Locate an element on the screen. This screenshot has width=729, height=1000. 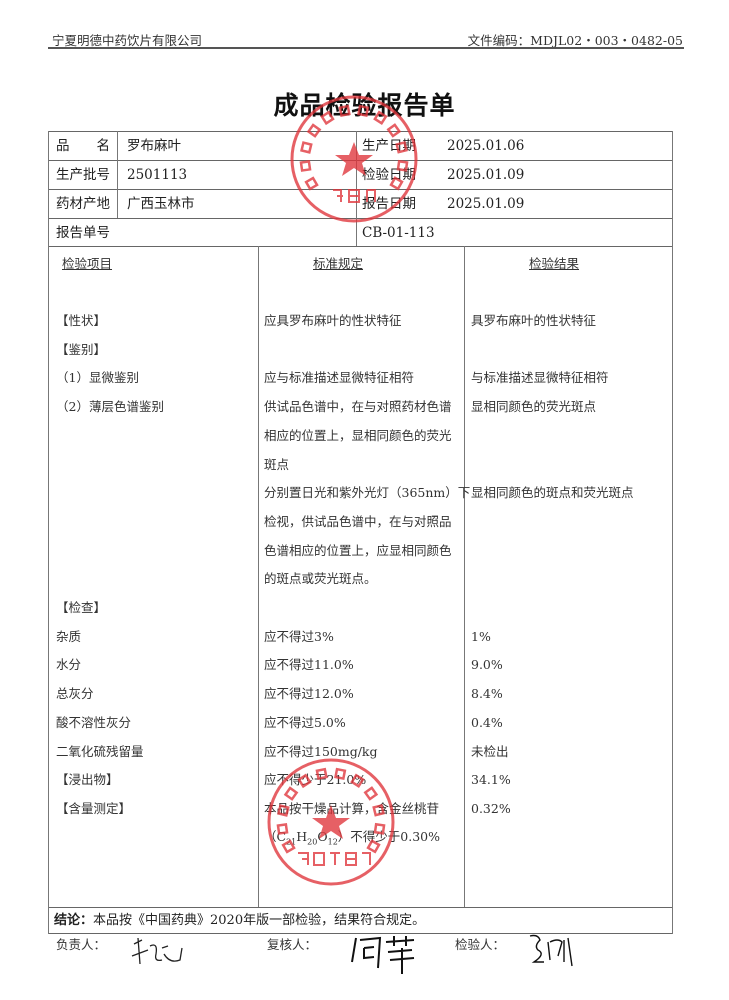
reviewer-signature is located at coordinates (383, 955).